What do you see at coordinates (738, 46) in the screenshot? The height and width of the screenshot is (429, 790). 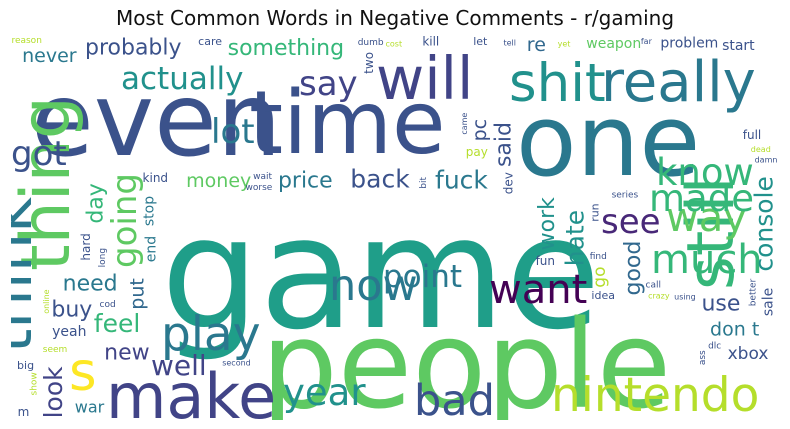 I see `word-start: start` at bounding box center [738, 46].